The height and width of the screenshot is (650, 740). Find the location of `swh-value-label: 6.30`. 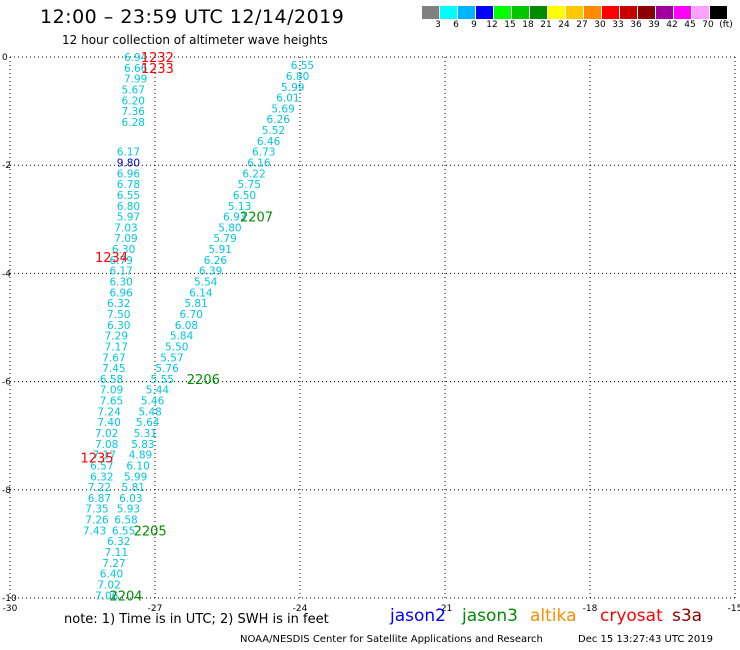

swh-value-label: 6.30 is located at coordinates (120, 283).